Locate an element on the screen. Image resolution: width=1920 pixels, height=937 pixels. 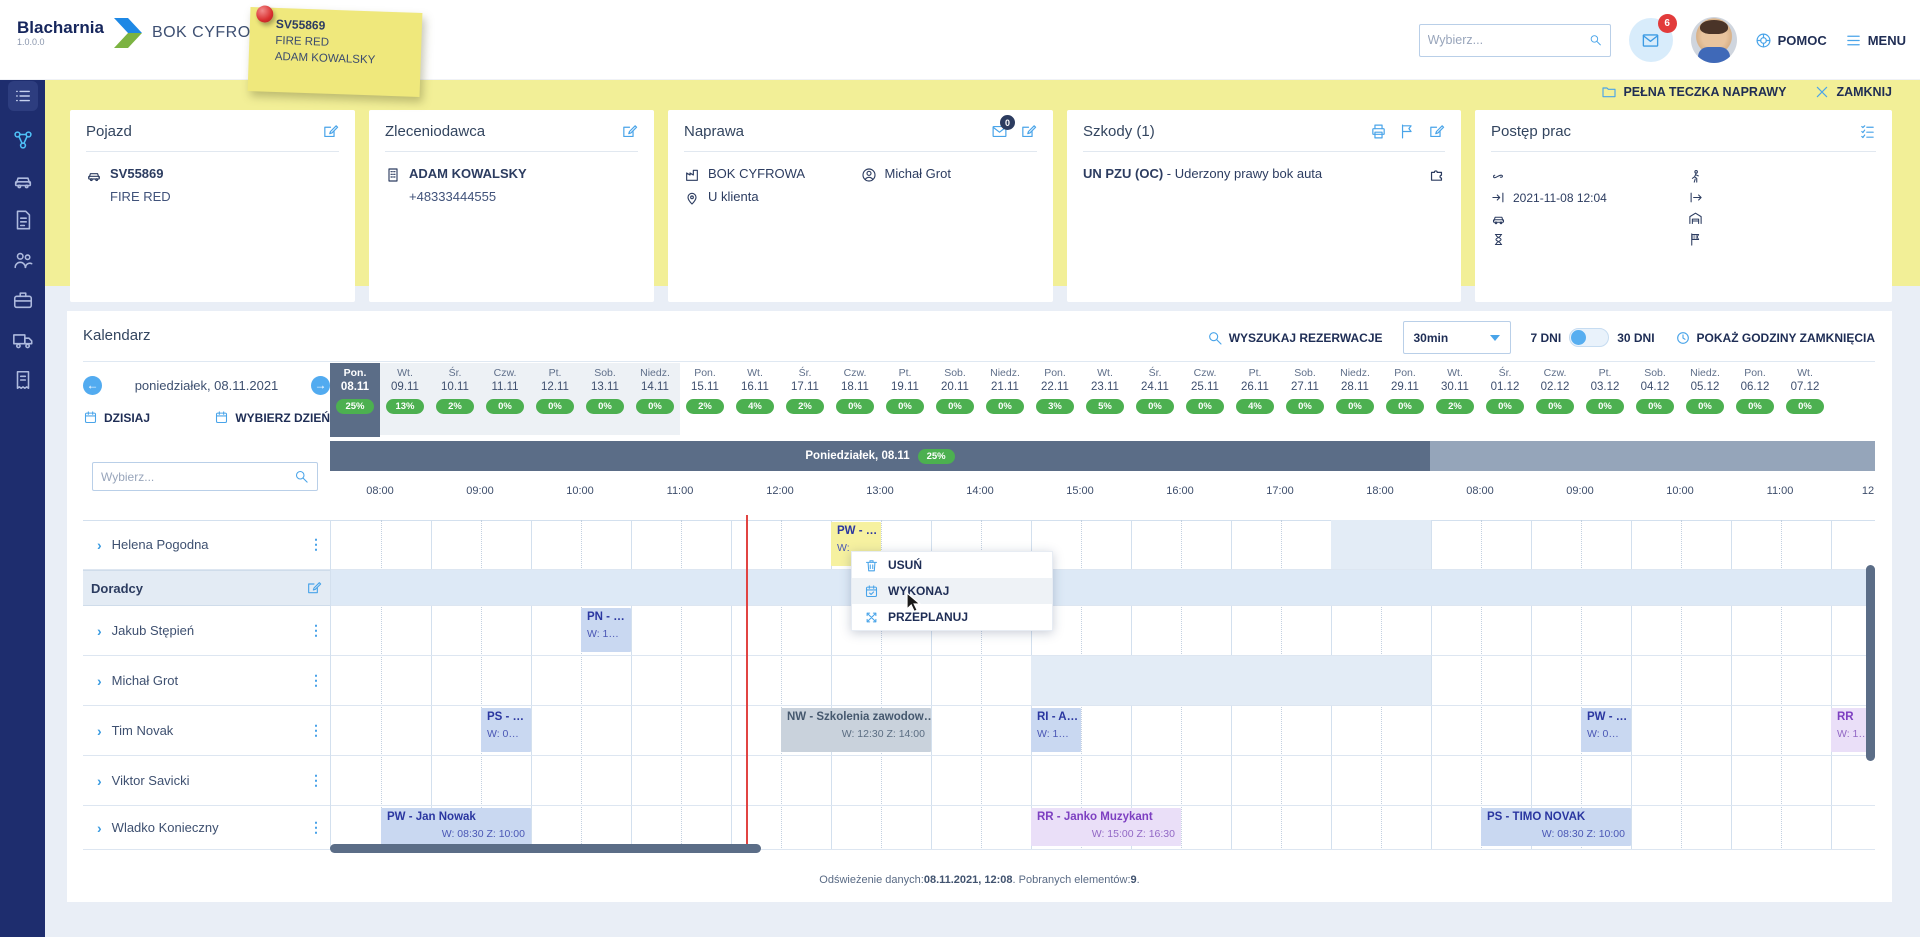
day-column: Czw. 25.11 0% is located at coordinates (1205, 399).